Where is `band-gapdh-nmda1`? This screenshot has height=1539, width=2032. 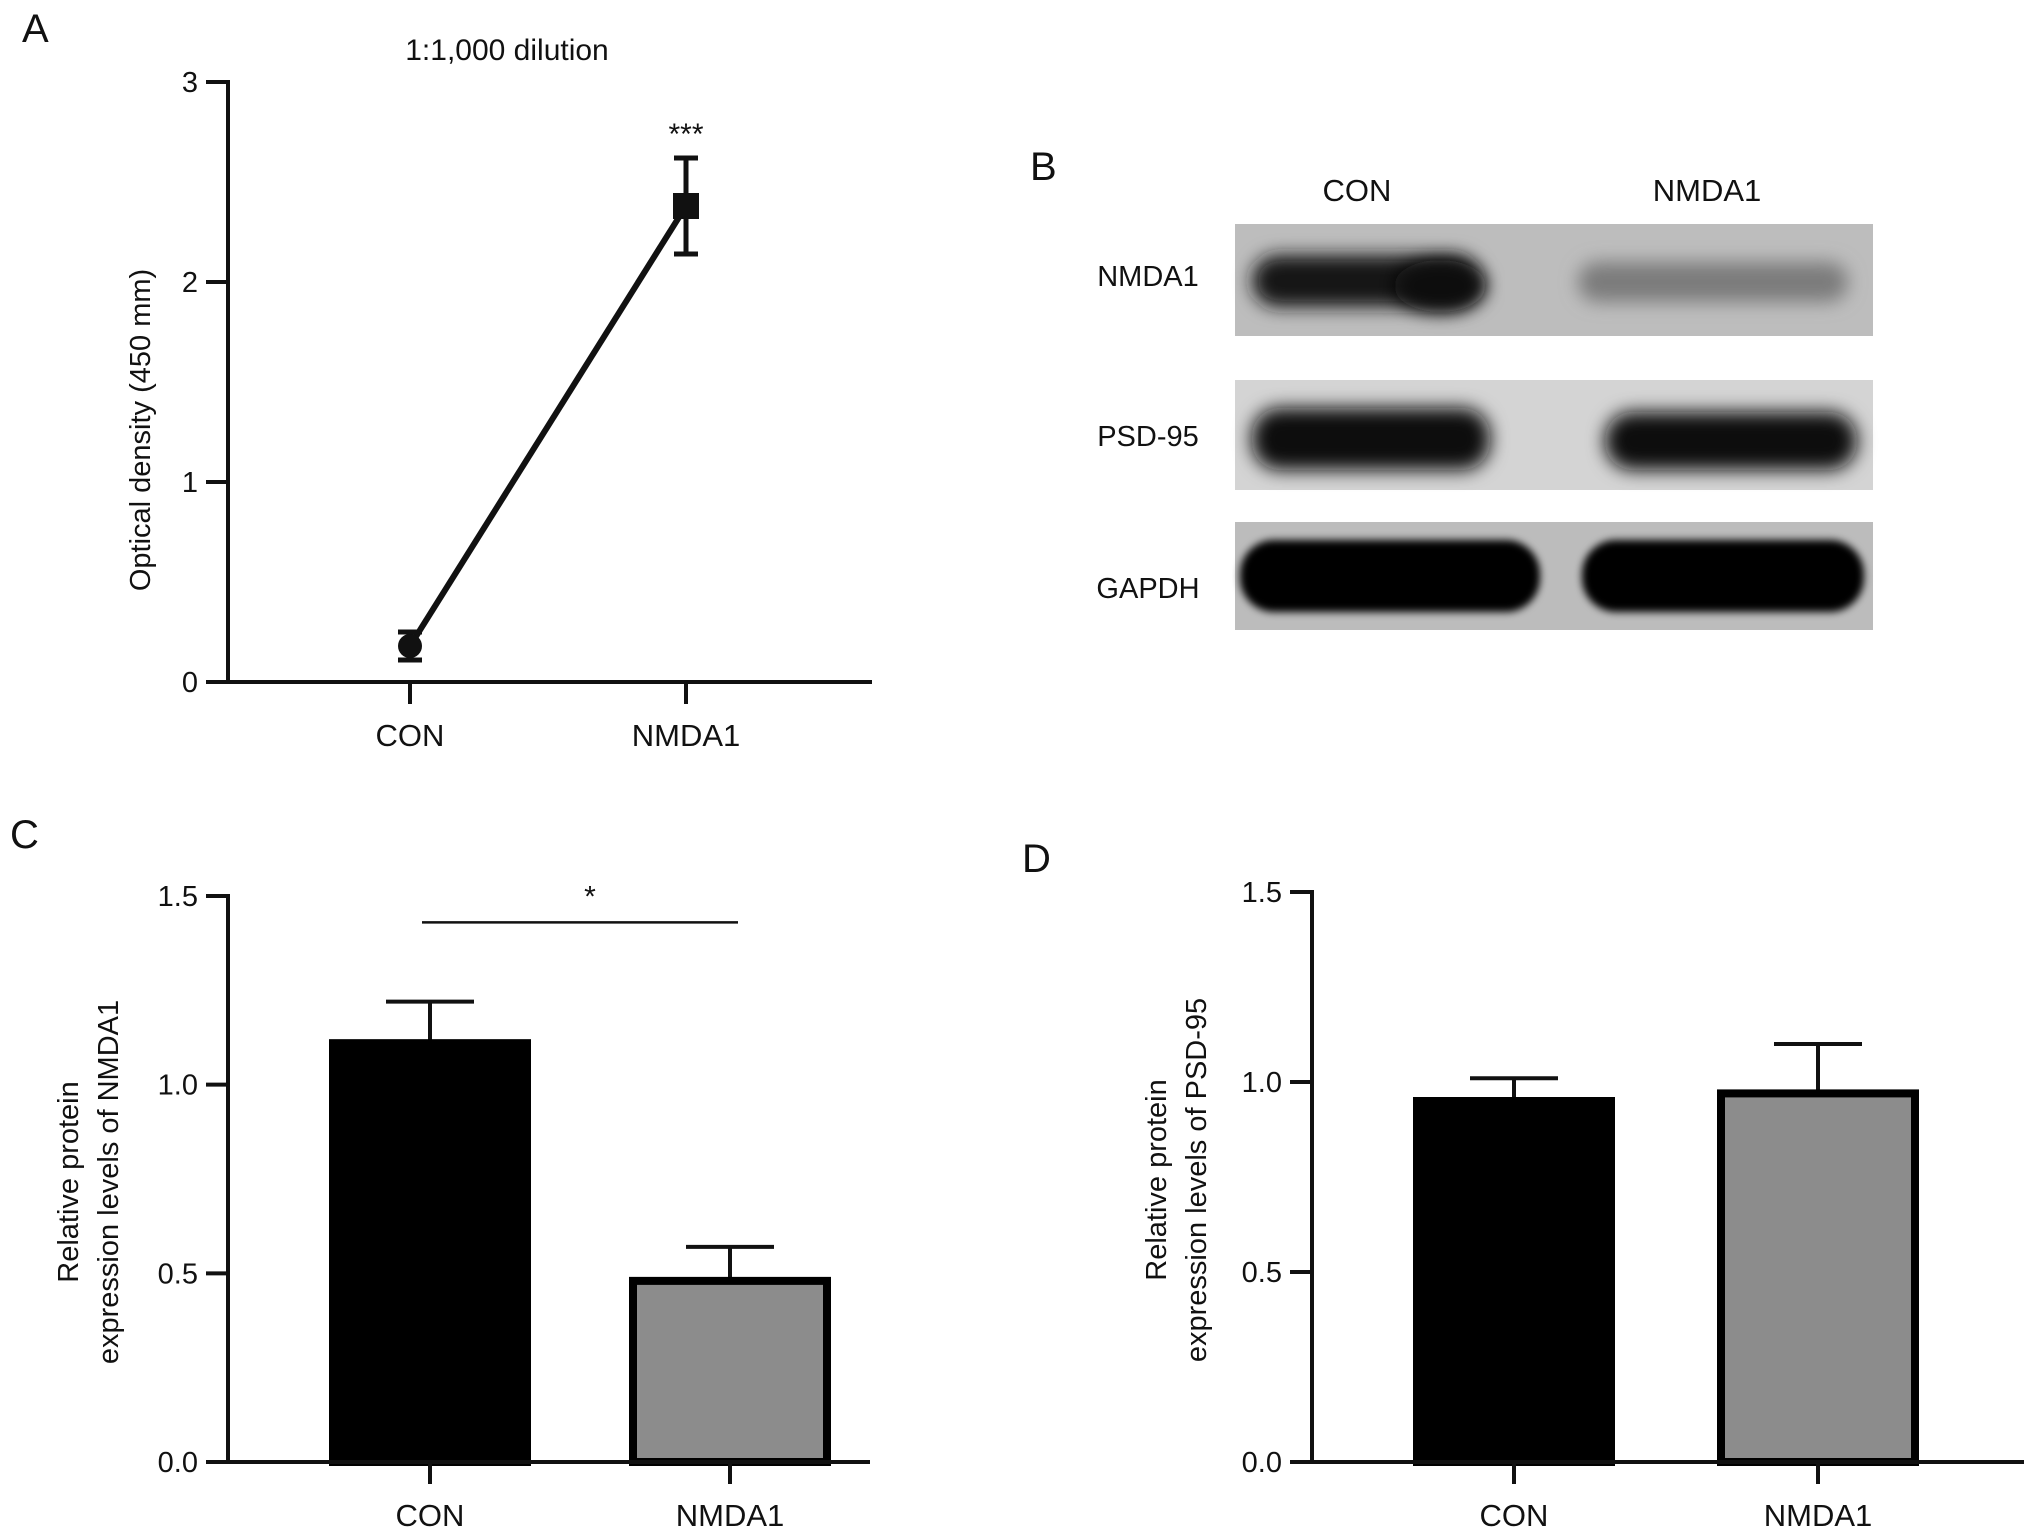 band-gapdh-nmda1 is located at coordinates (1723, 576).